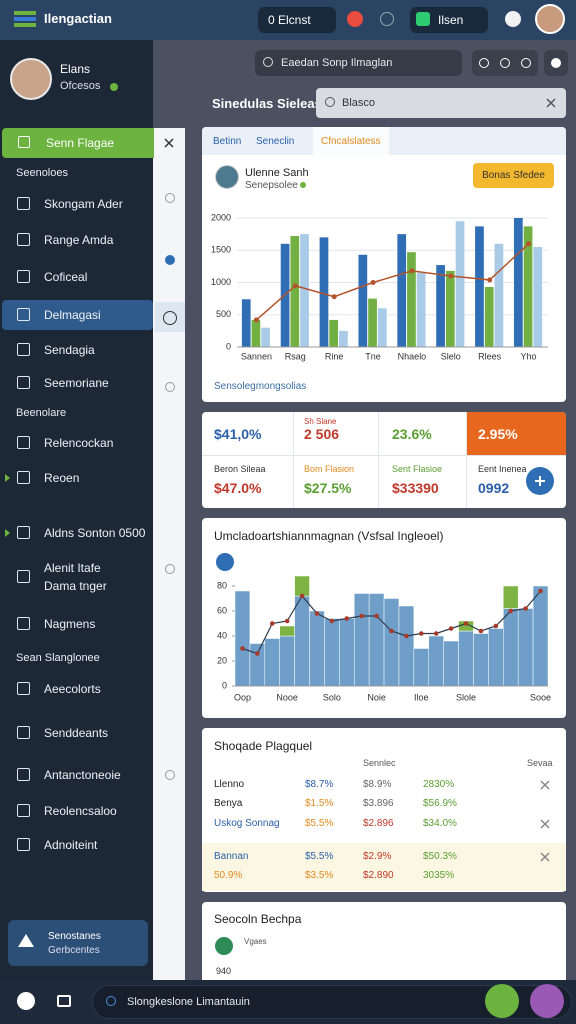 The height and width of the screenshot is (1024, 576). Describe the element at coordinates (79, 240) in the screenshot. I see `menu-item: Range Amda` at that location.